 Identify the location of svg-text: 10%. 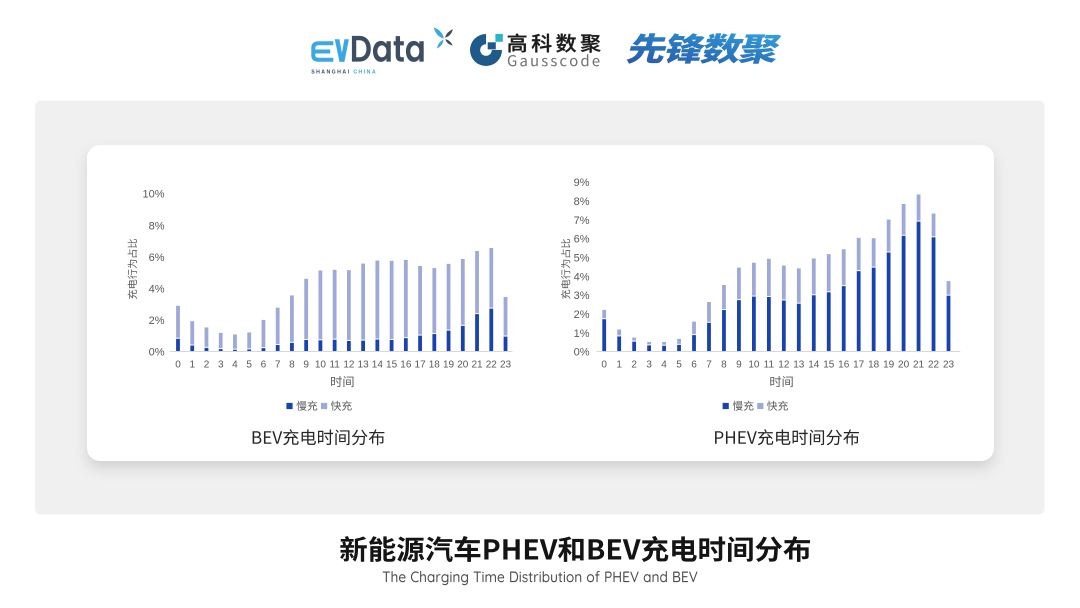
(153, 195).